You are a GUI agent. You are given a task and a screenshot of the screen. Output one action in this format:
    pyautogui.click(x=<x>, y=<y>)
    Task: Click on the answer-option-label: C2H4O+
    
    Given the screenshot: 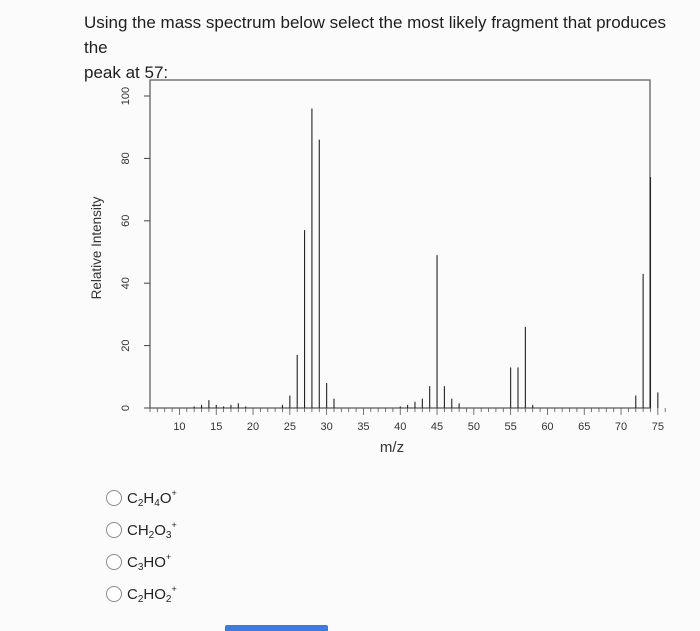 What is the action you would take?
    pyautogui.click(x=152, y=498)
    